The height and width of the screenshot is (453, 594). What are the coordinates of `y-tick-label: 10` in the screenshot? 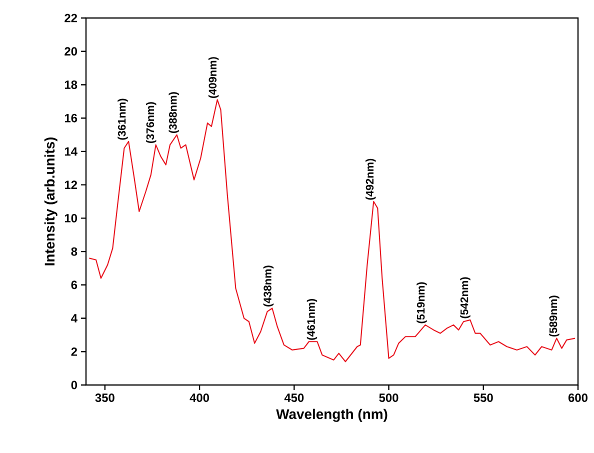 It's located at (71, 218).